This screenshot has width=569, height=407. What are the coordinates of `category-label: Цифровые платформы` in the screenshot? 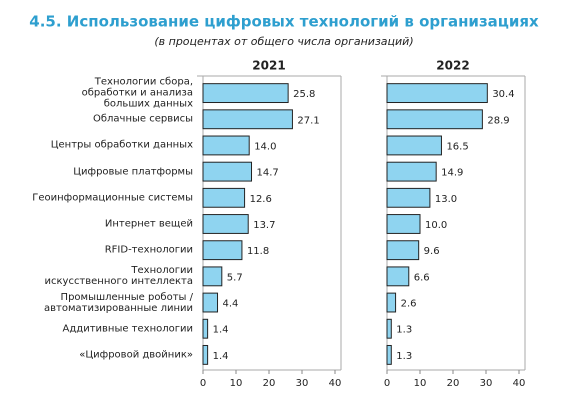 It's located at (133, 172).